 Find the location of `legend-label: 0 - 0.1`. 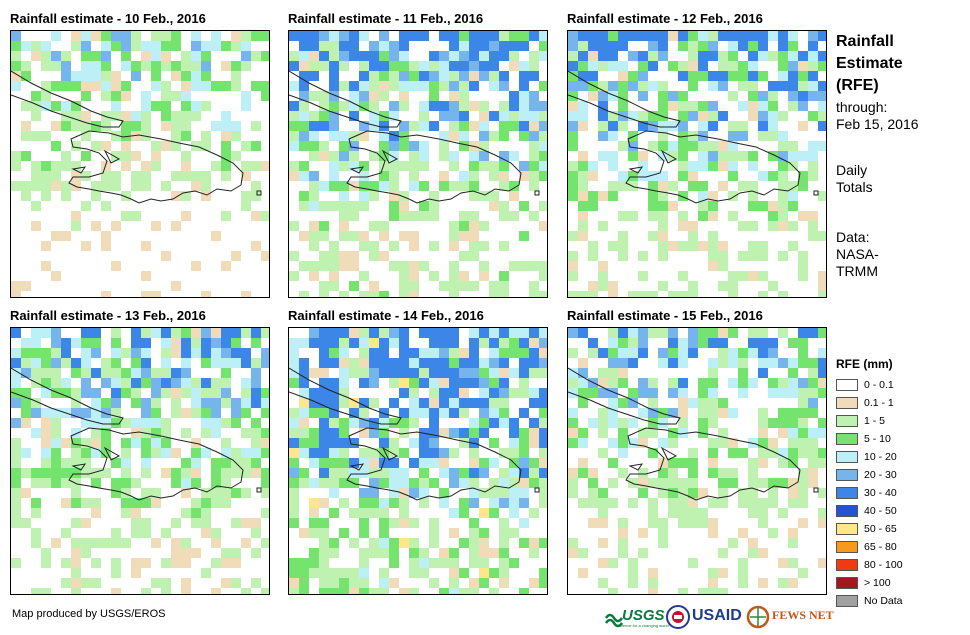

legend-label: 0 - 0.1 is located at coordinates (879, 385).